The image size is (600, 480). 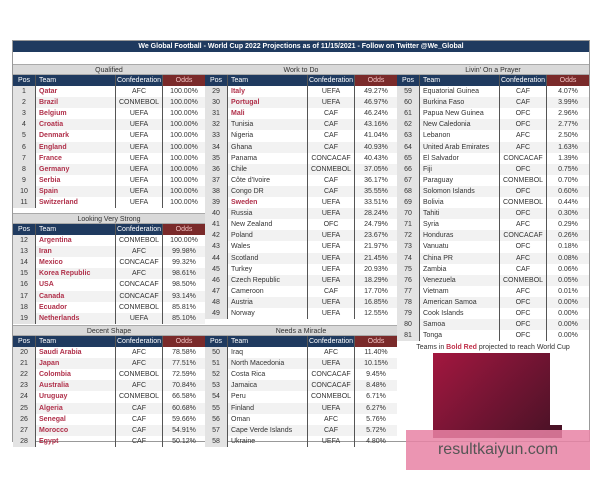 I want to click on team-cell: American Samoa, so click(x=460, y=302).